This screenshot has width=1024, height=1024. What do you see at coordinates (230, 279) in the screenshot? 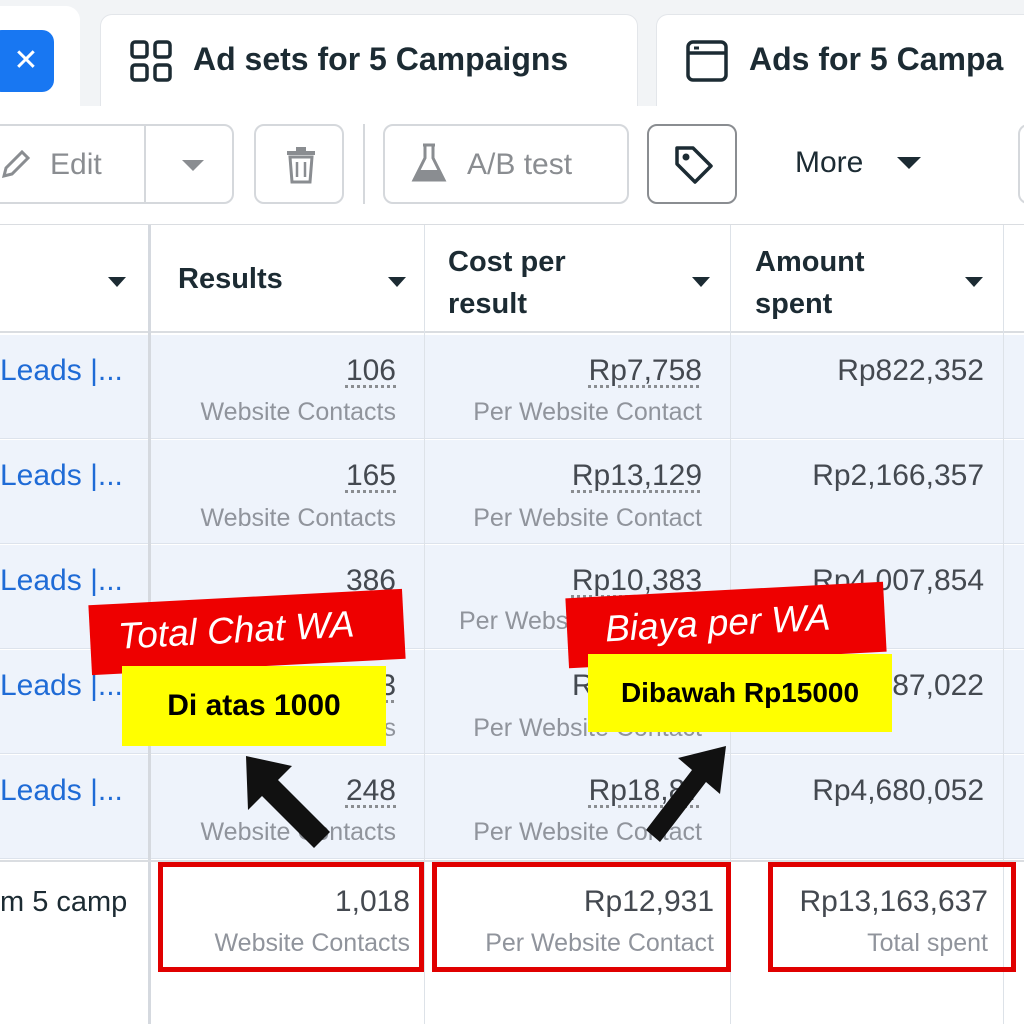
I see `column-results: Results` at bounding box center [230, 279].